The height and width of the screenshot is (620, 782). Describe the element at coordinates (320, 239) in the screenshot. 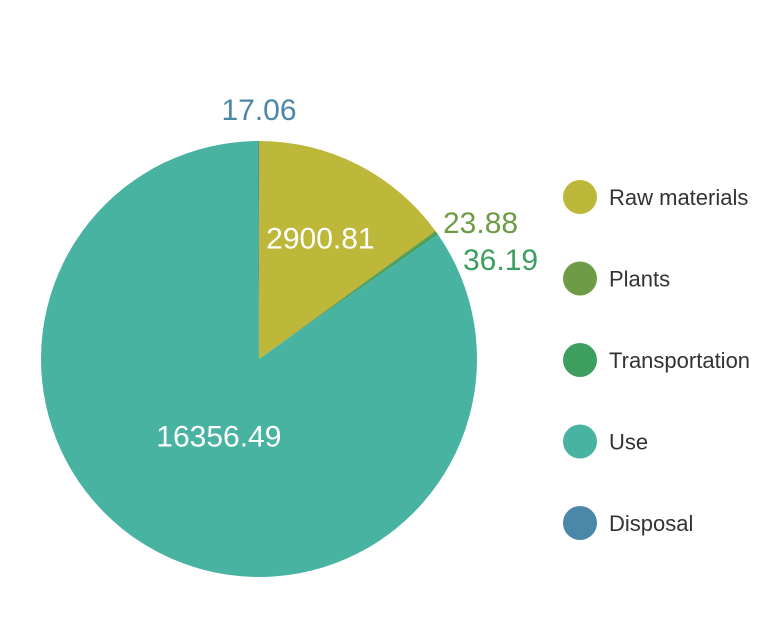

I see `data-label-raw-materials: 2900.81` at that location.